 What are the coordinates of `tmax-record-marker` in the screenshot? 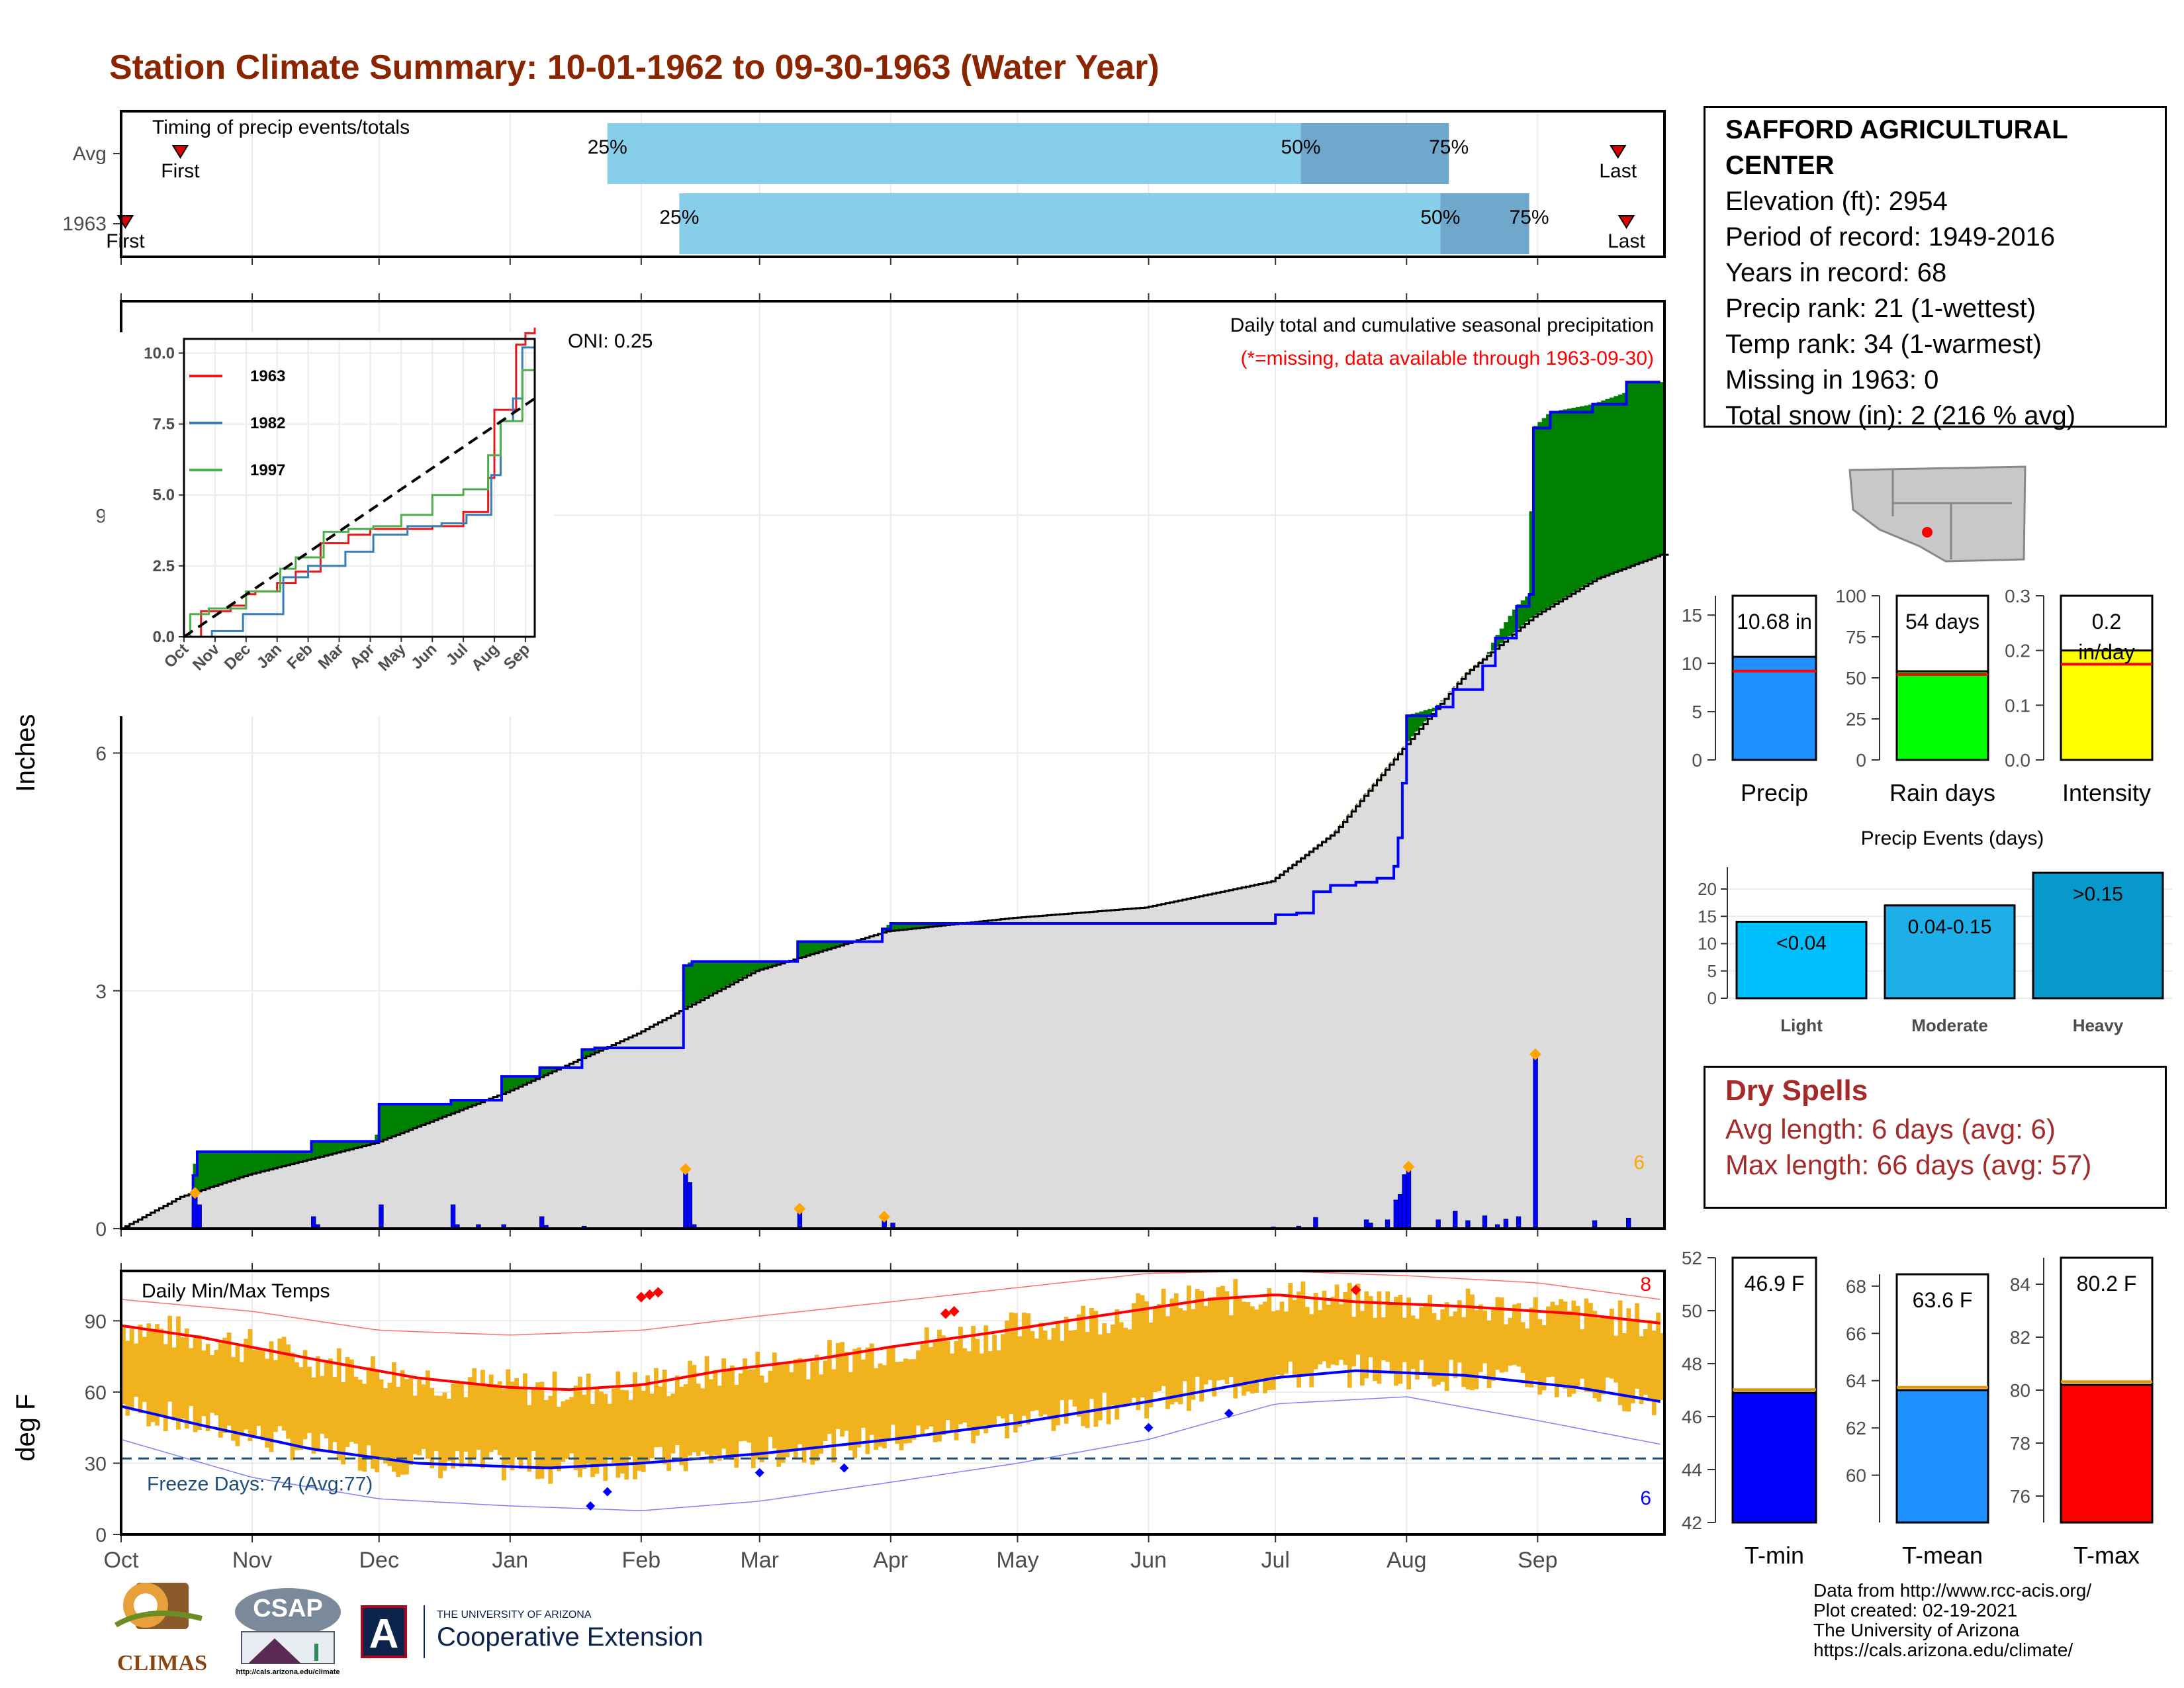 It's located at (1356, 1289).